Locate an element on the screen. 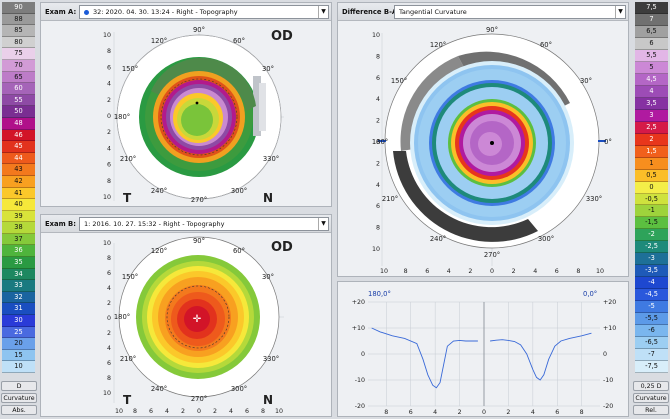 This screenshot has width=670, height=419. scale-cell: 85 is located at coordinates (18, 31).